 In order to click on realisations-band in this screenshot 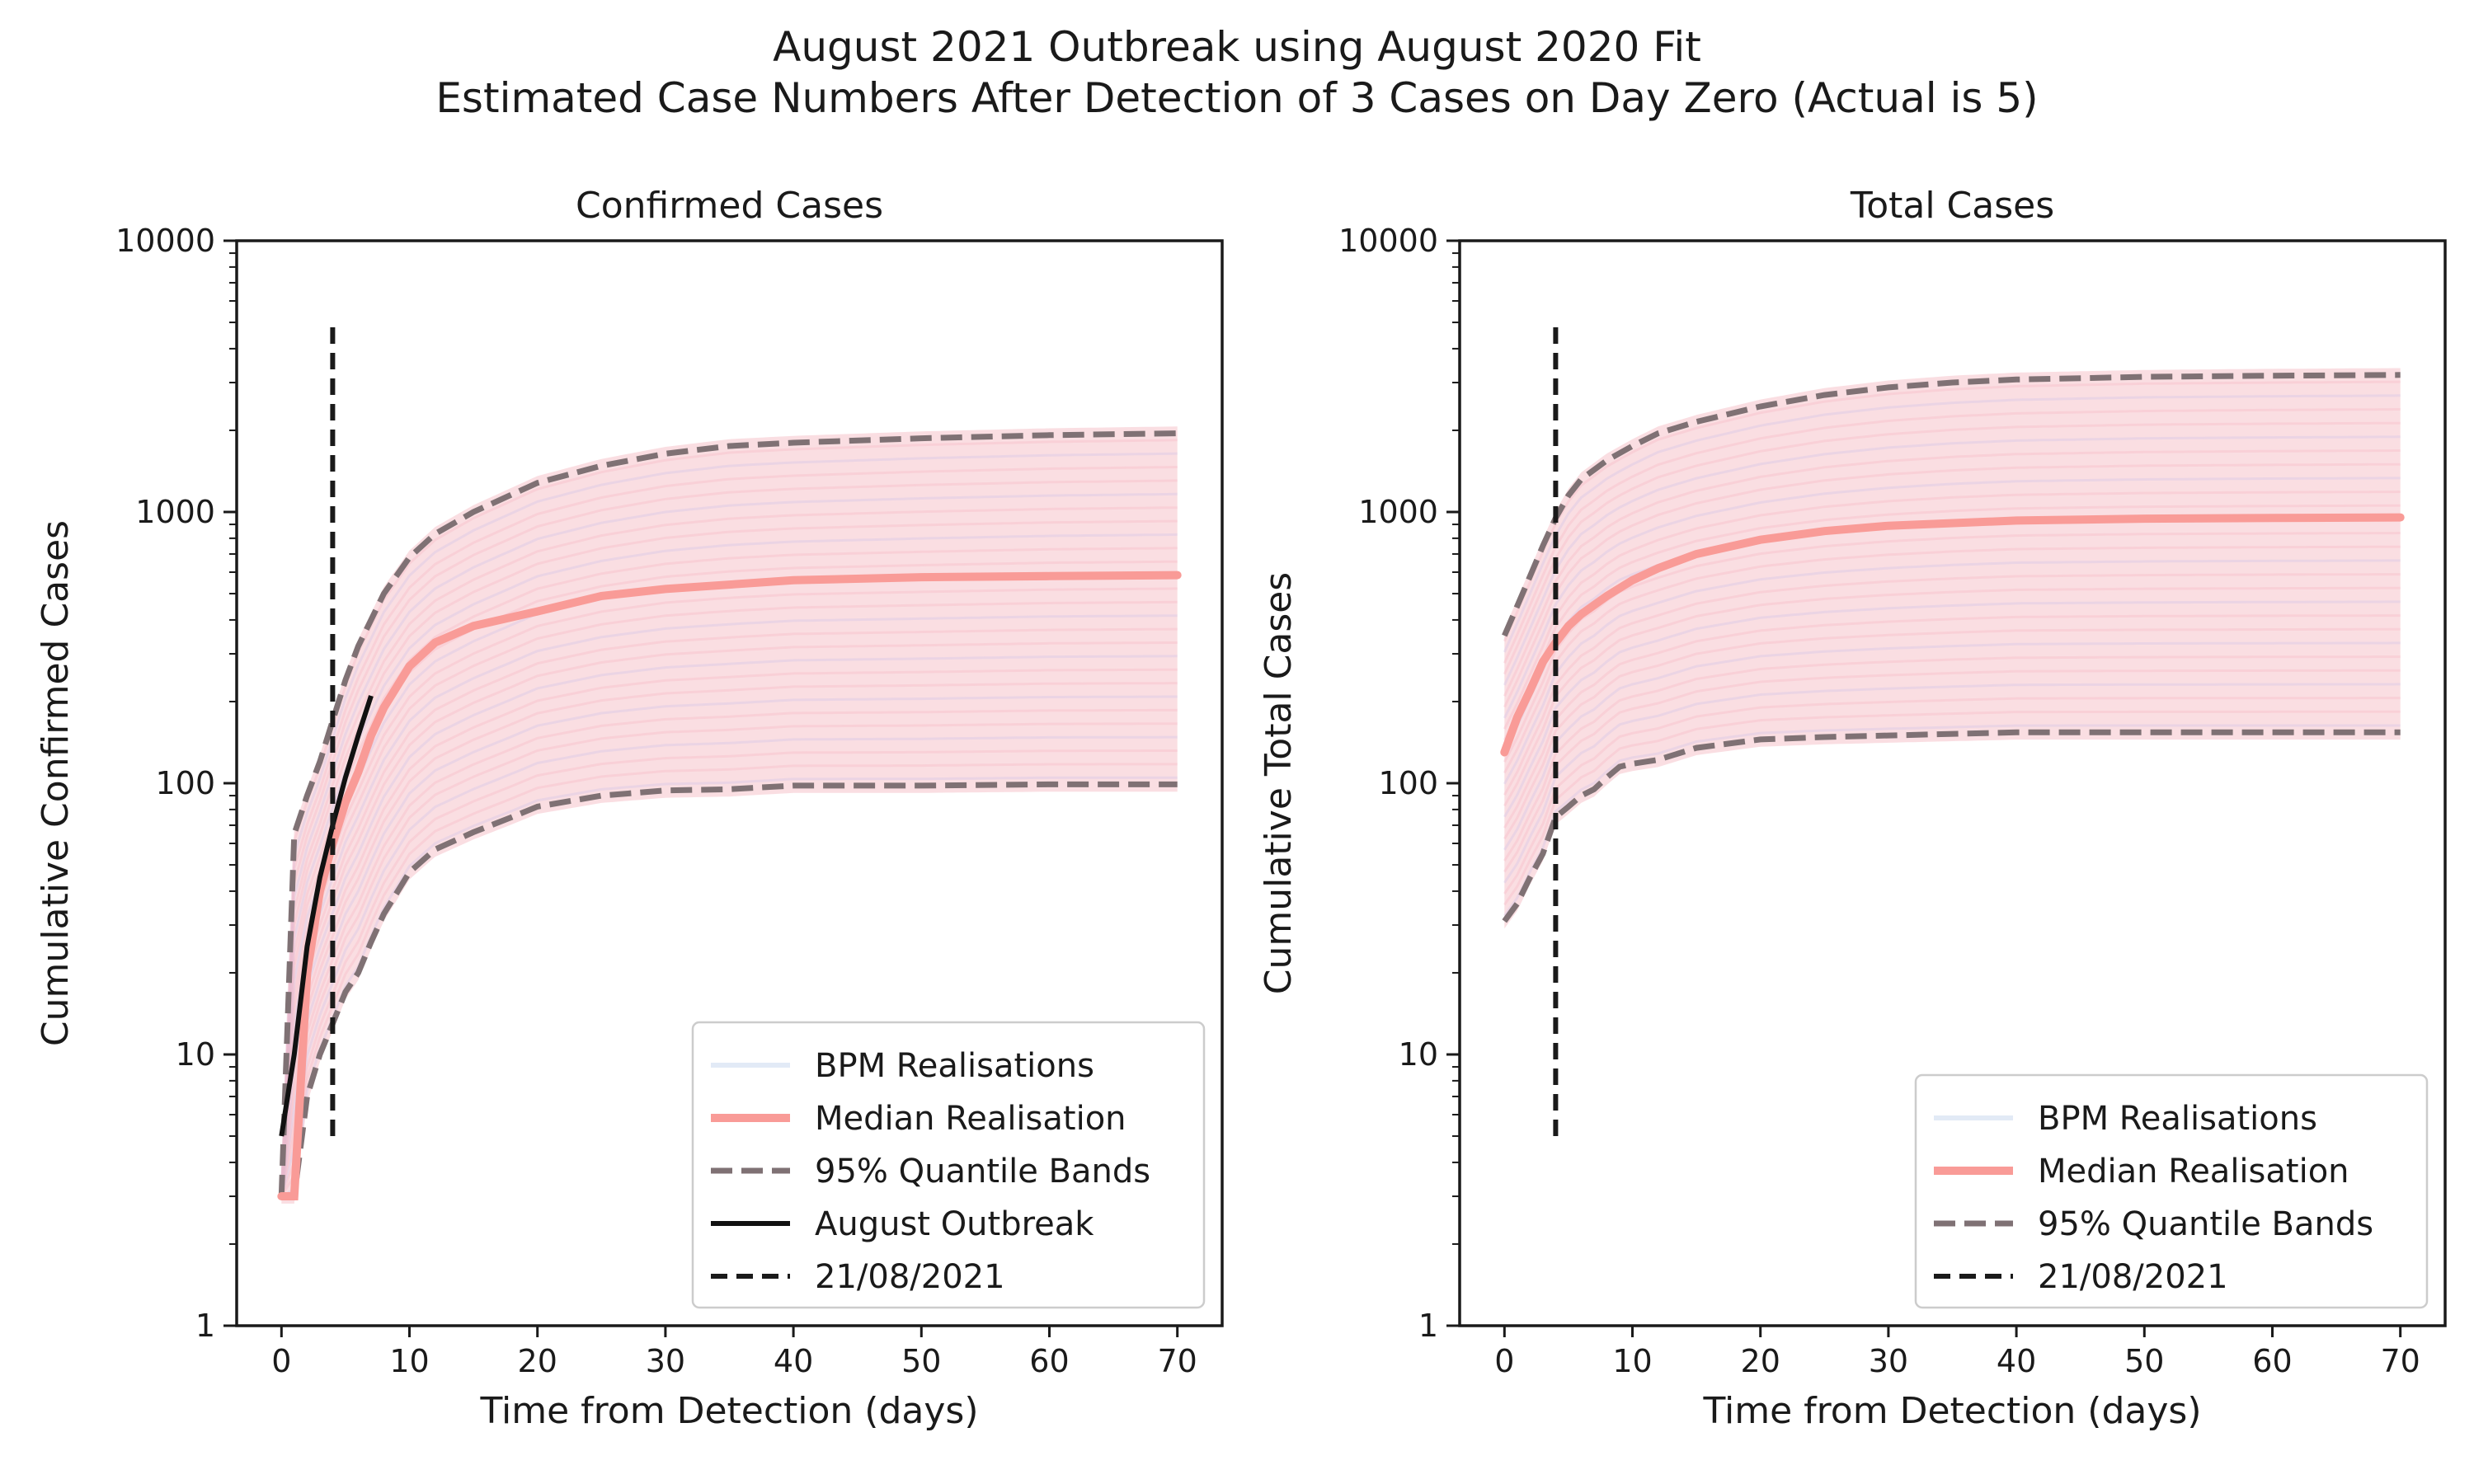, I will do `click(1952, 648)`.